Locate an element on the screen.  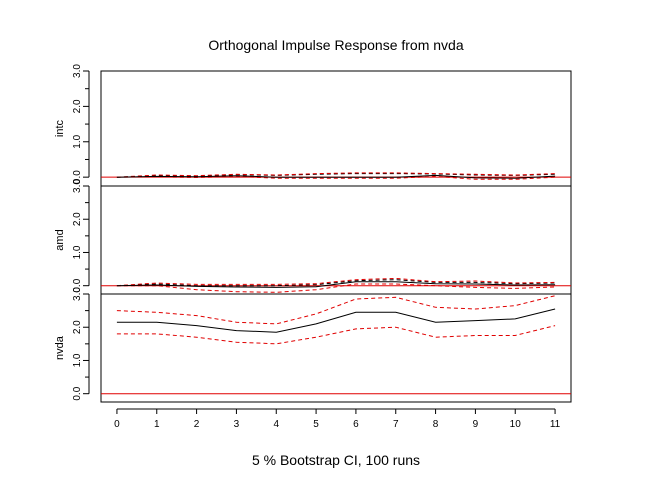
ci-upper-line-nvda is located at coordinates (336, 310).